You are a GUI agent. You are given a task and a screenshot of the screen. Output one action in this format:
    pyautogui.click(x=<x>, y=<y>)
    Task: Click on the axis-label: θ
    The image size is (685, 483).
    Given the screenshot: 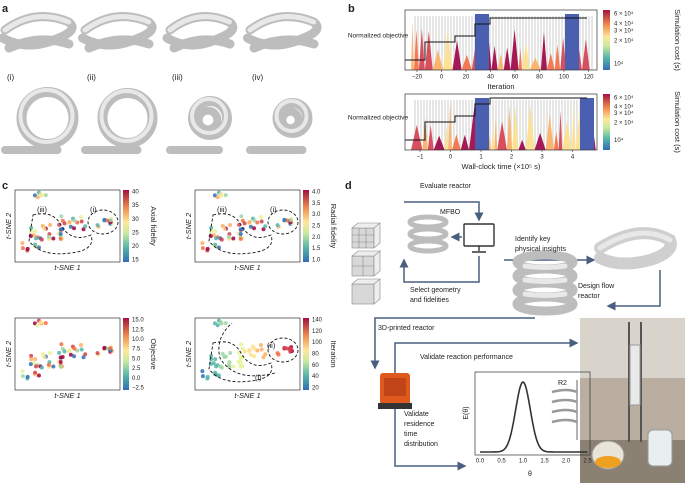 What is the action you would take?
    pyautogui.click(x=530, y=474)
    